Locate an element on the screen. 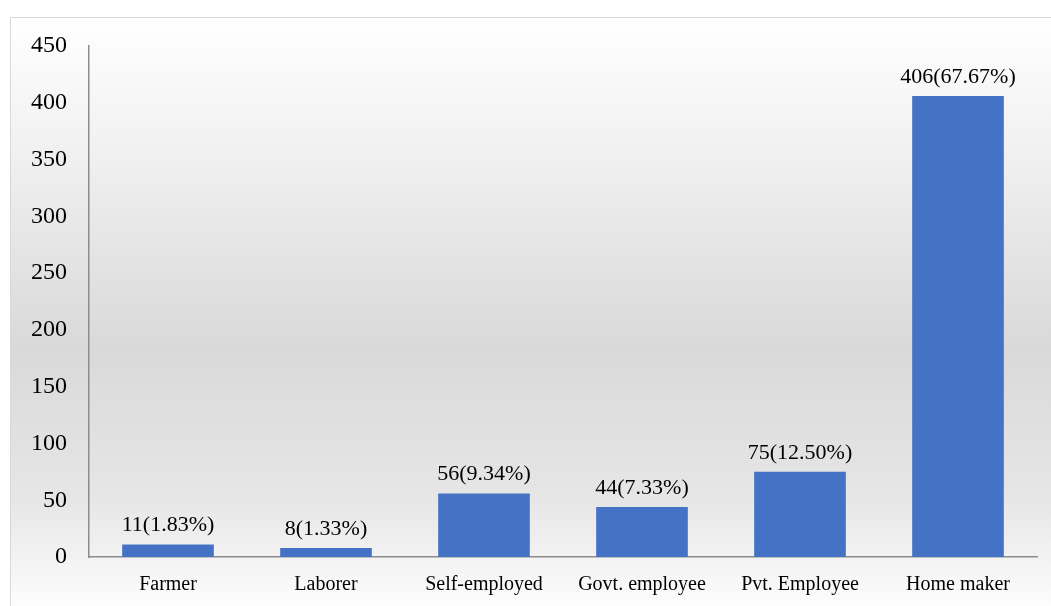 This screenshot has height=606, width=1051. y-tick-label: 300 is located at coordinates (49, 214).